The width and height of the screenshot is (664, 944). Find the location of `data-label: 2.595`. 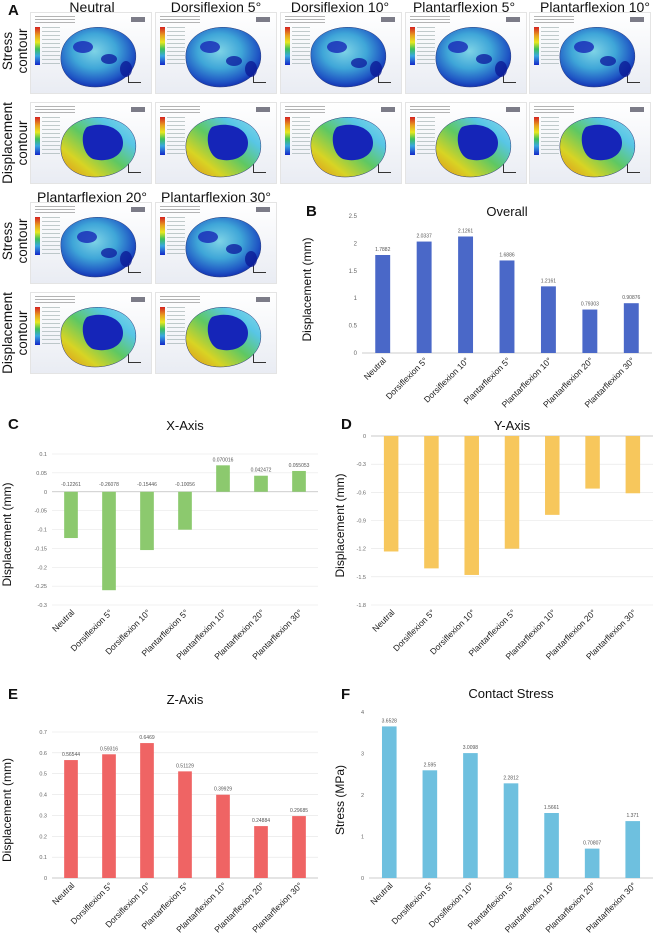

data-label: 2.595 is located at coordinates (430, 765).